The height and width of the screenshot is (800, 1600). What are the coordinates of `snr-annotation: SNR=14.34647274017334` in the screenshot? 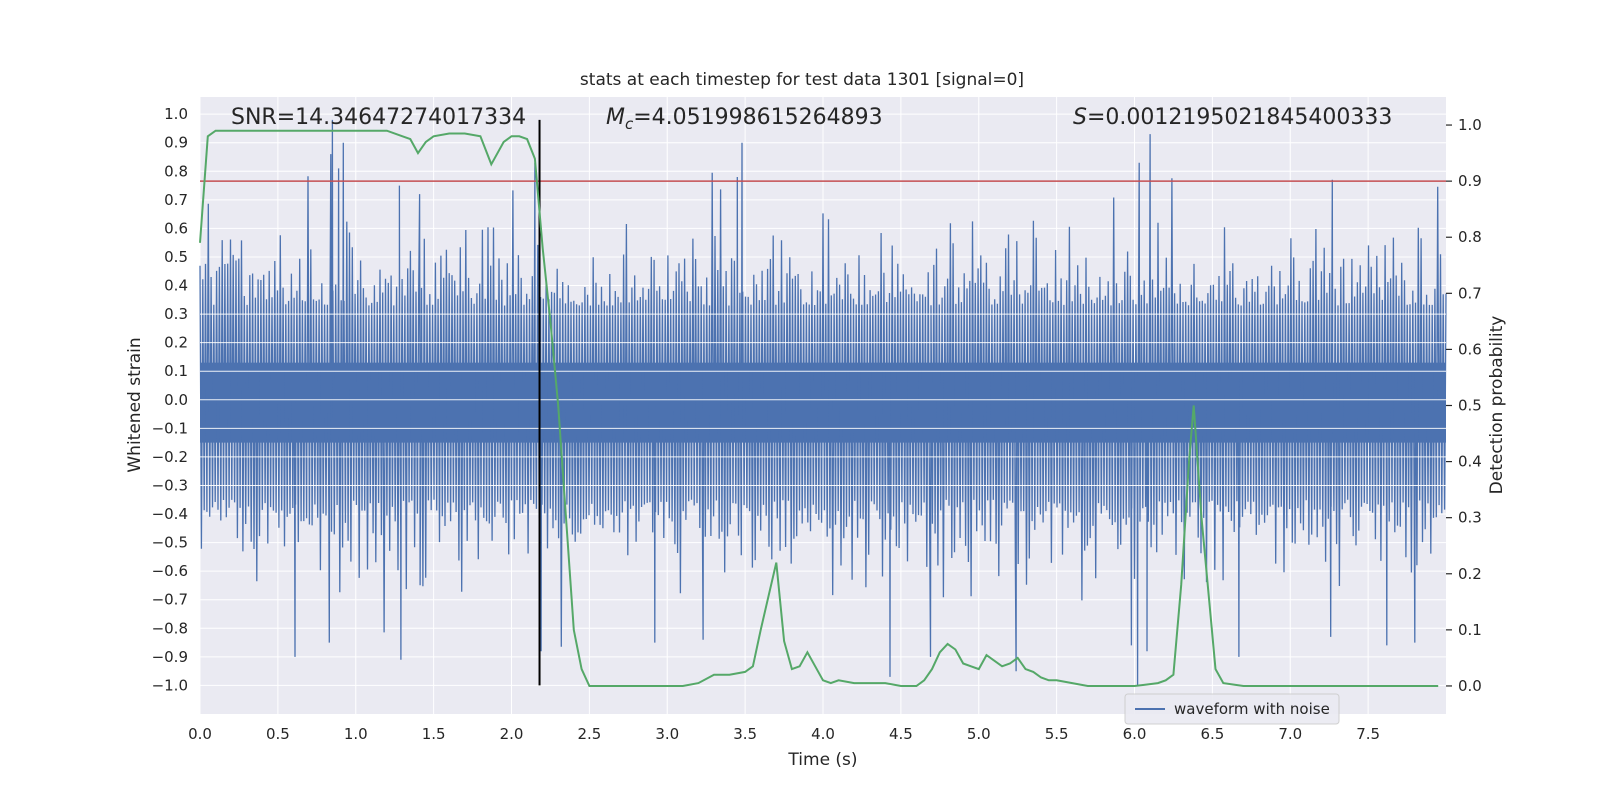 It's located at (378, 117).